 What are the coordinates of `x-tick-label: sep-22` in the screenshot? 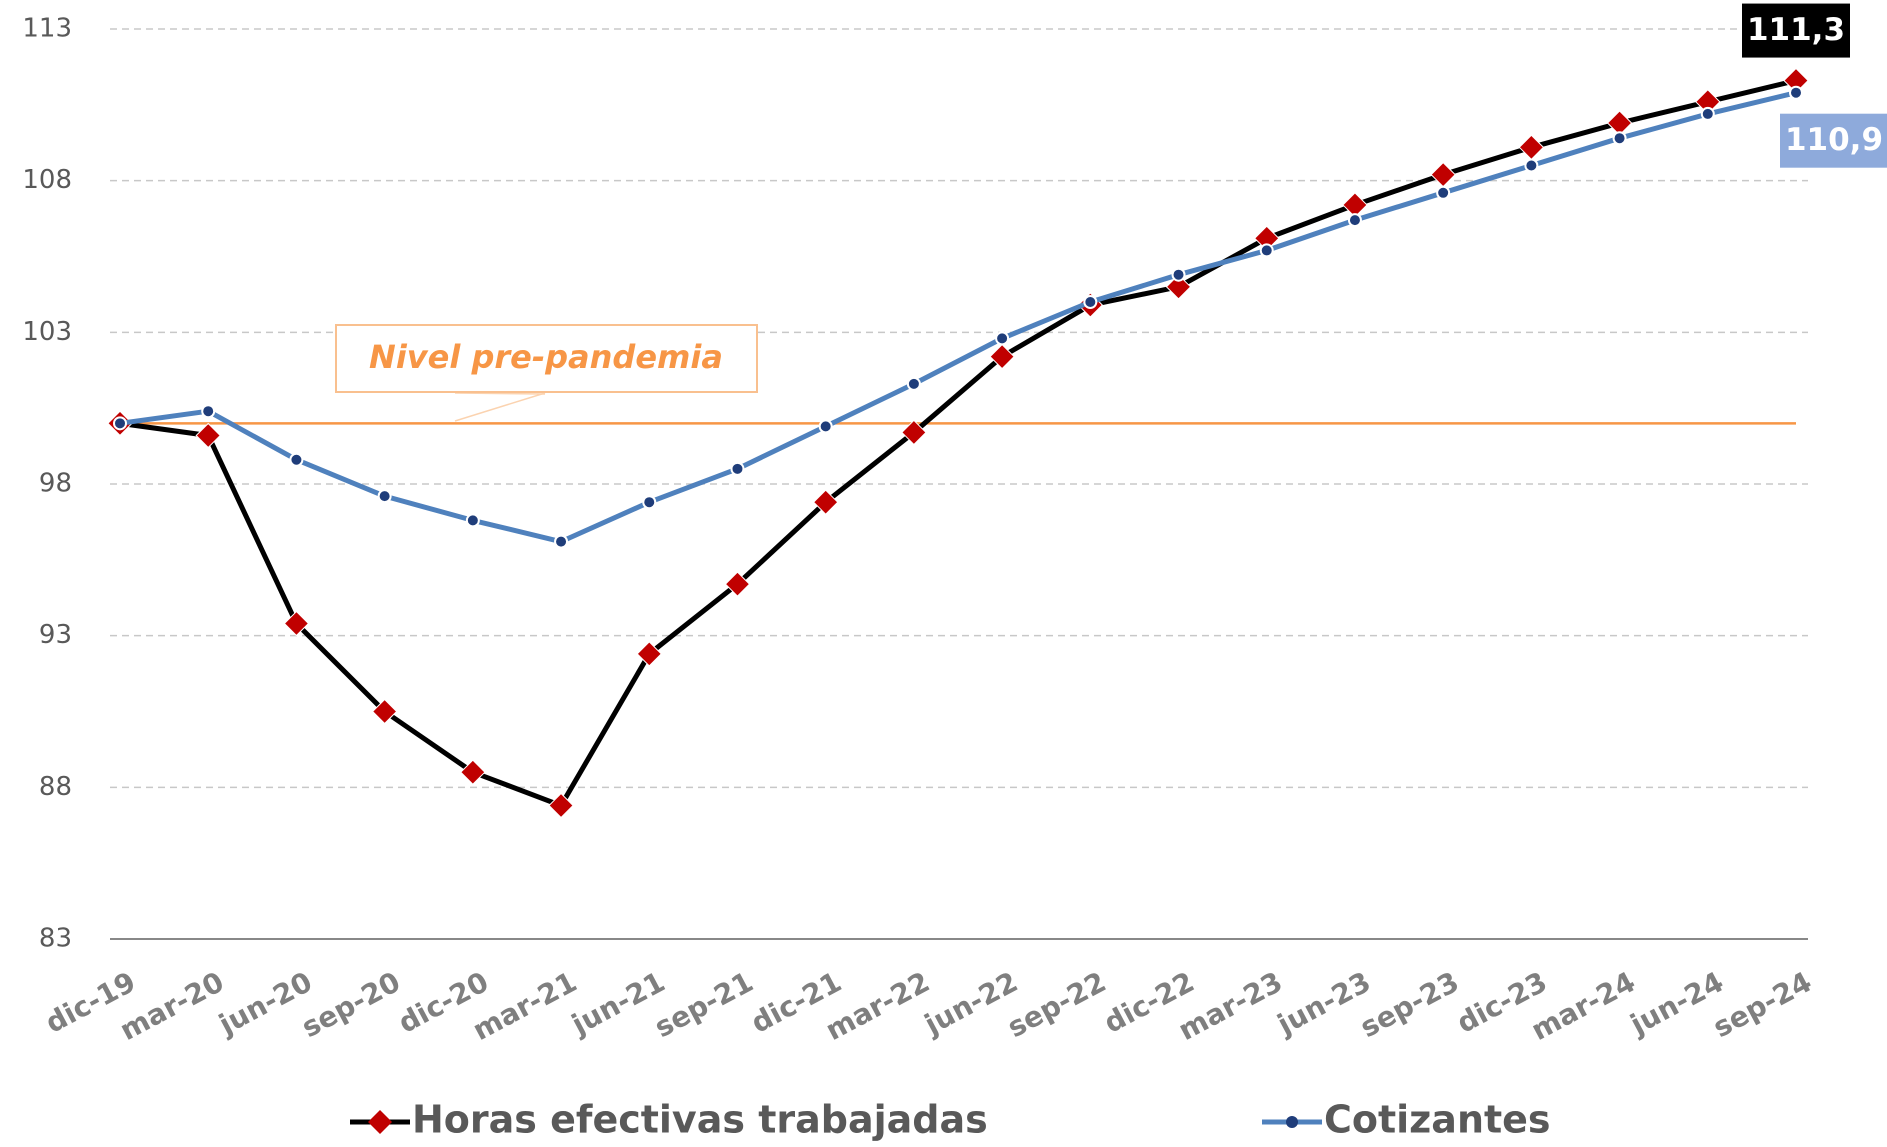 It's located at (1056, 1004).